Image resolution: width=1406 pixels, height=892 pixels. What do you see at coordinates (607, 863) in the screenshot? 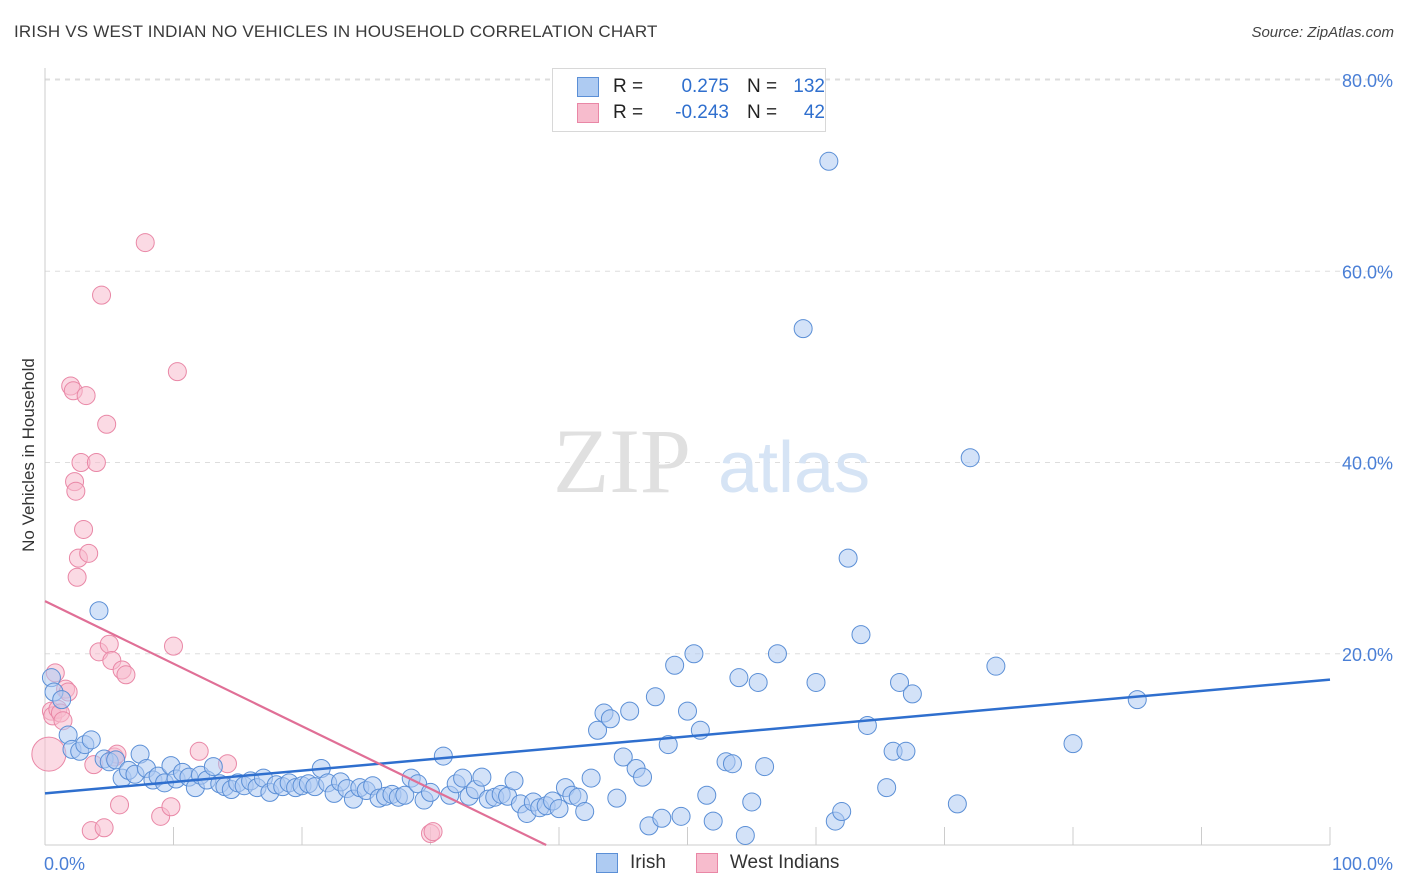
I see `irish-legend-swatch` at bounding box center [607, 863].